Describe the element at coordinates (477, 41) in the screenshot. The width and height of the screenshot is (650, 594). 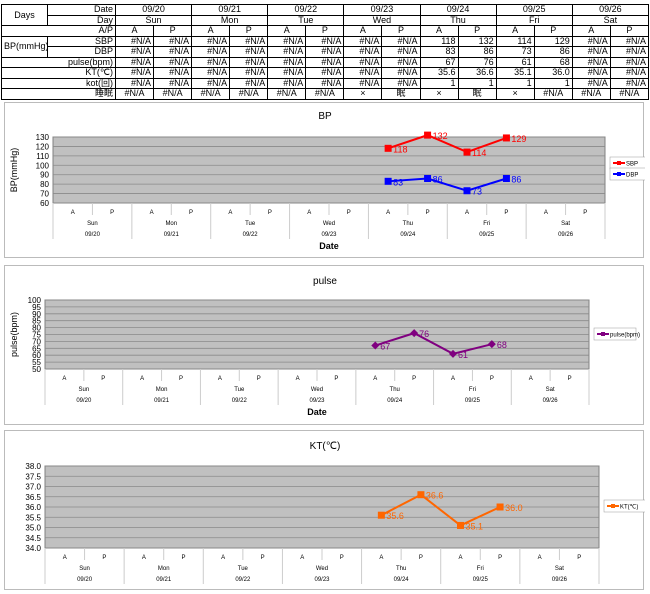
I see `sbp-value: 132` at that location.